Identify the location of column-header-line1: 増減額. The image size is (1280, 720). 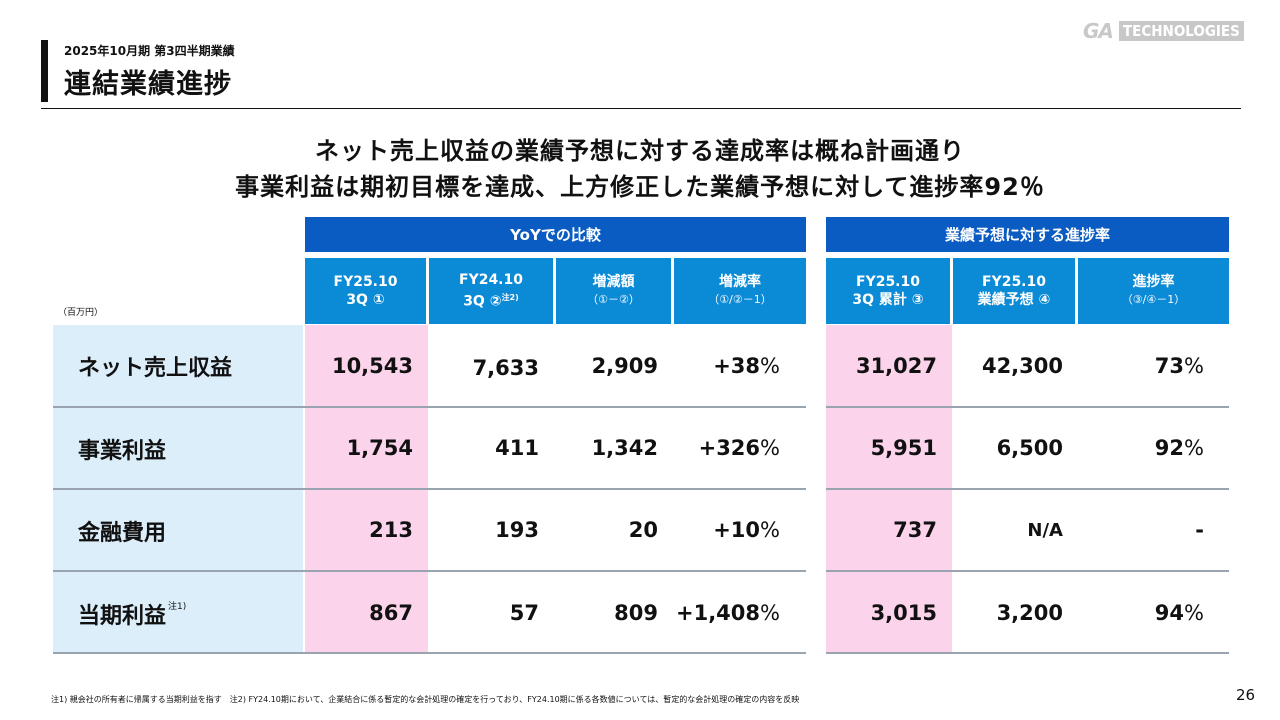
(613, 282).